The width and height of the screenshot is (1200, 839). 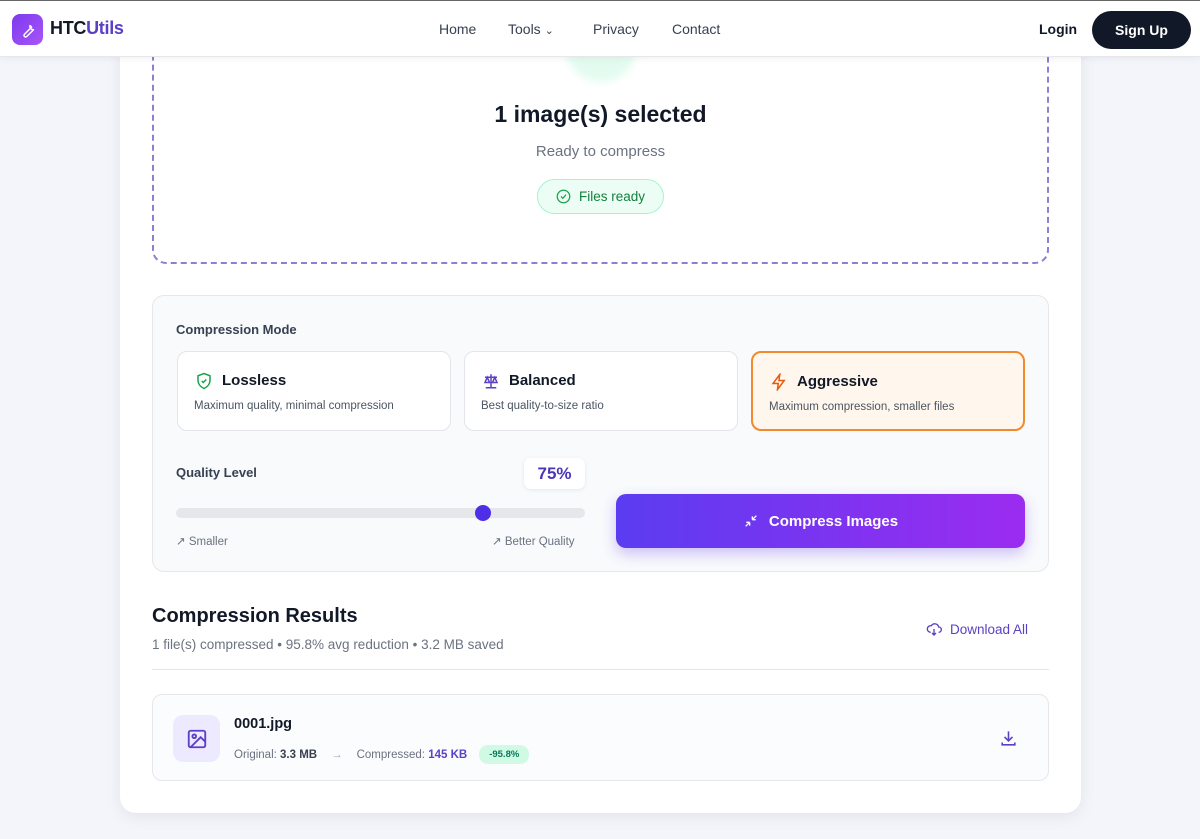 I want to click on mode-title: Balanced, so click(x=542, y=380).